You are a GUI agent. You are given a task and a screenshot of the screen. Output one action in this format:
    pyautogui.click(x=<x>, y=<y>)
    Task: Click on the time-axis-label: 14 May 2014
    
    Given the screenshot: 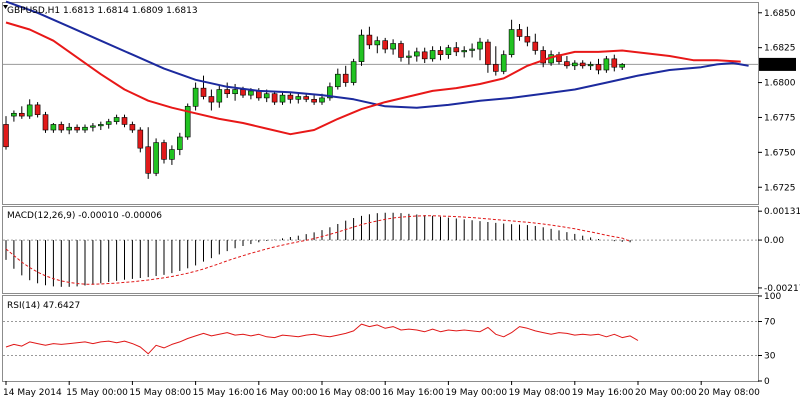 What is the action you would take?
    pyautogui.click(x=32, y=393)
    